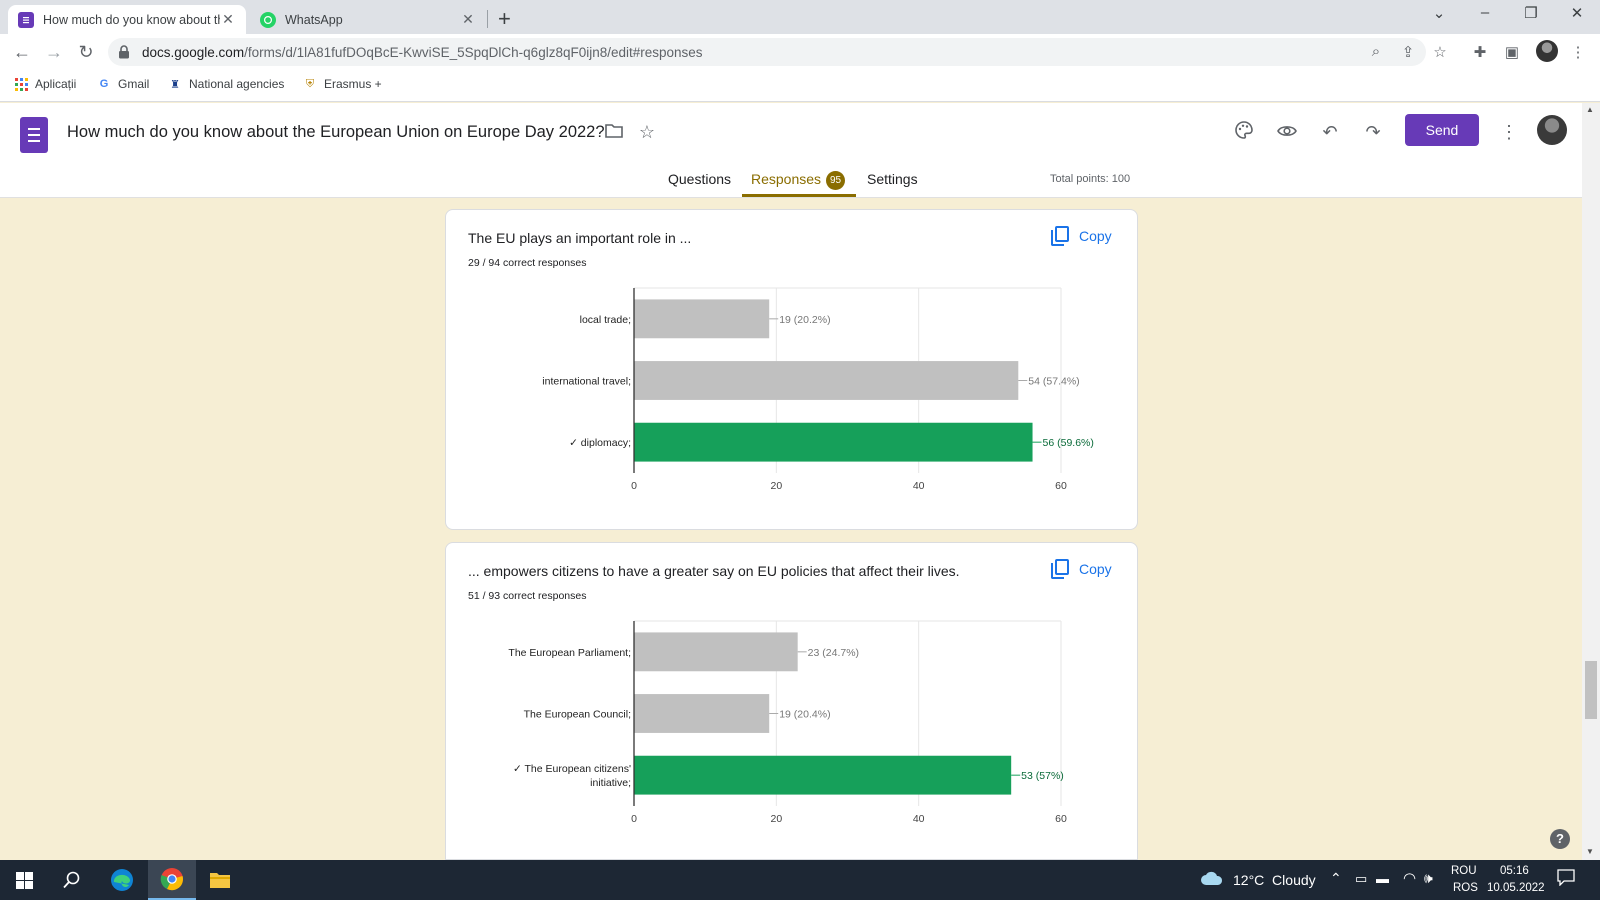 The width and height of the screenshot is (1600, 900). I want to click on browser-tab-title: How much do you know about th, so click(131, 19).